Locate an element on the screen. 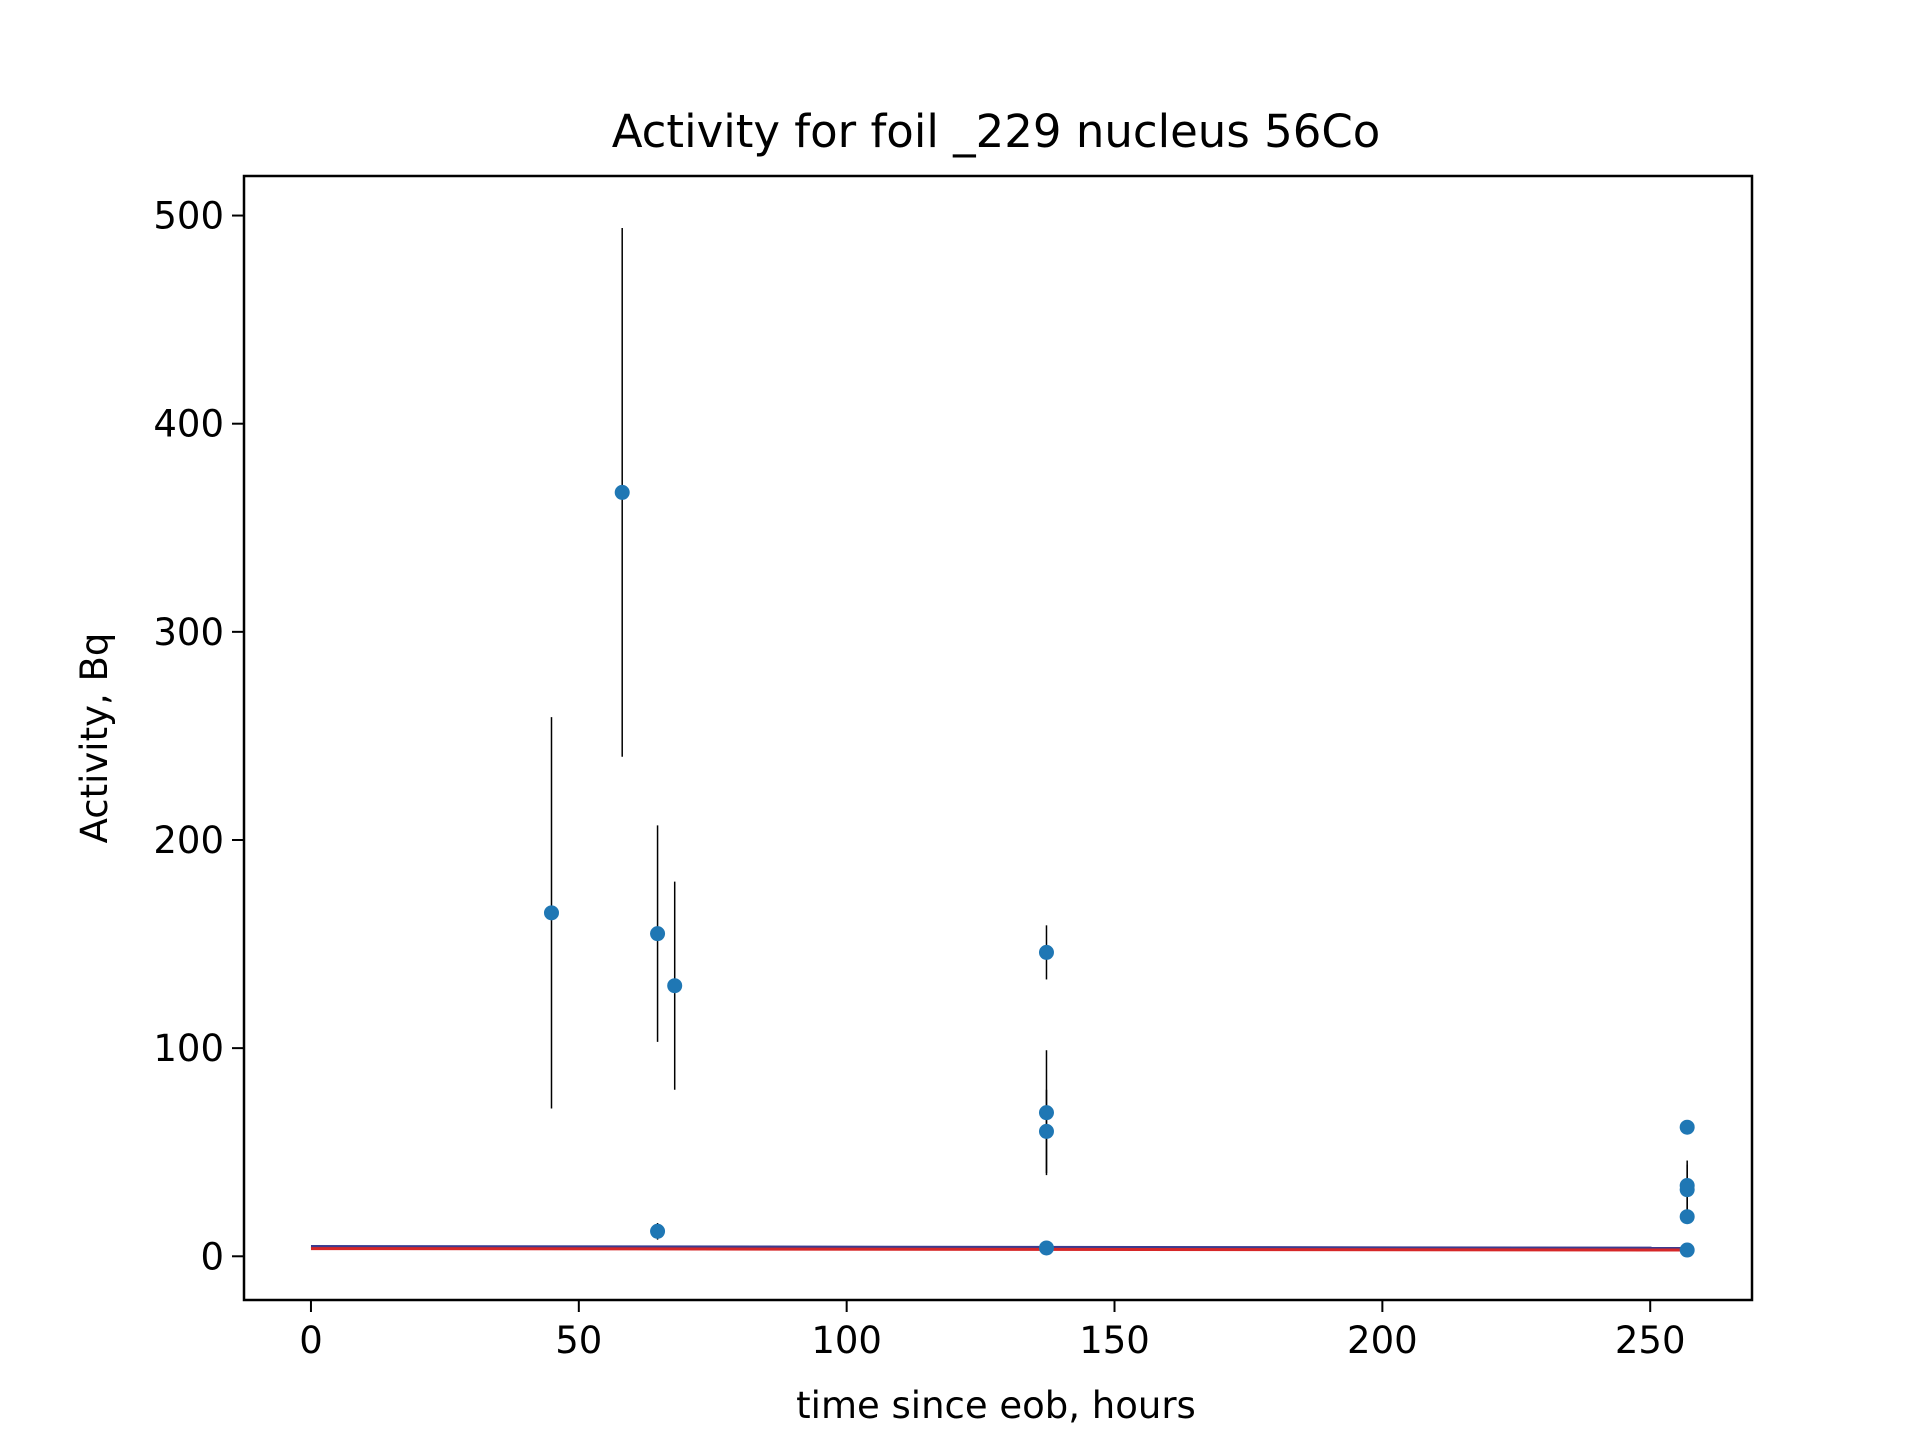 The height and width of the screenshot is (1440, 1920). x-axis-label: time since eob, hours is located at coordinates (996, 1405).